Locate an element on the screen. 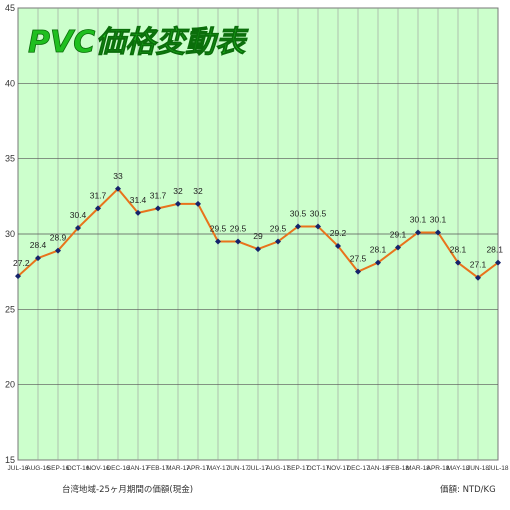 The width and height of the screenshot is (510, 510). data-label: 29.1 is located at coordinates (398, 235).